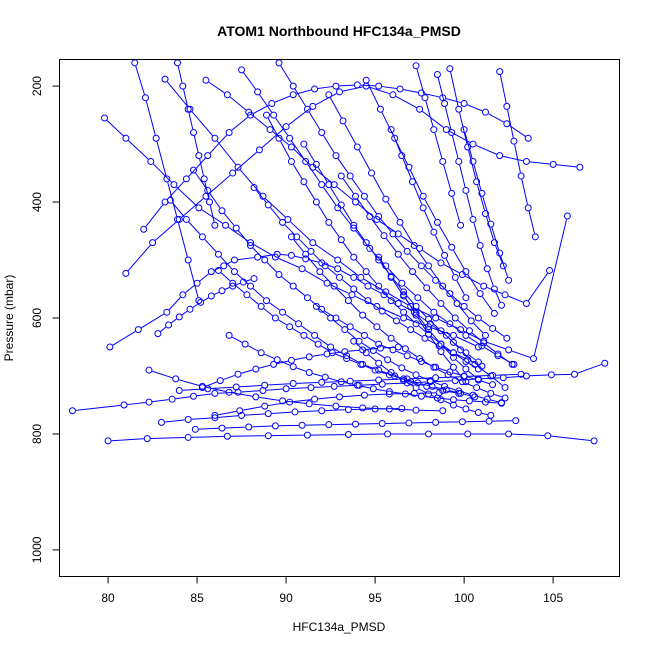 The image size is (650, 650). Describe the element at coordinates (485, 335) in the screenshot. I see `series-19-point` at that location.